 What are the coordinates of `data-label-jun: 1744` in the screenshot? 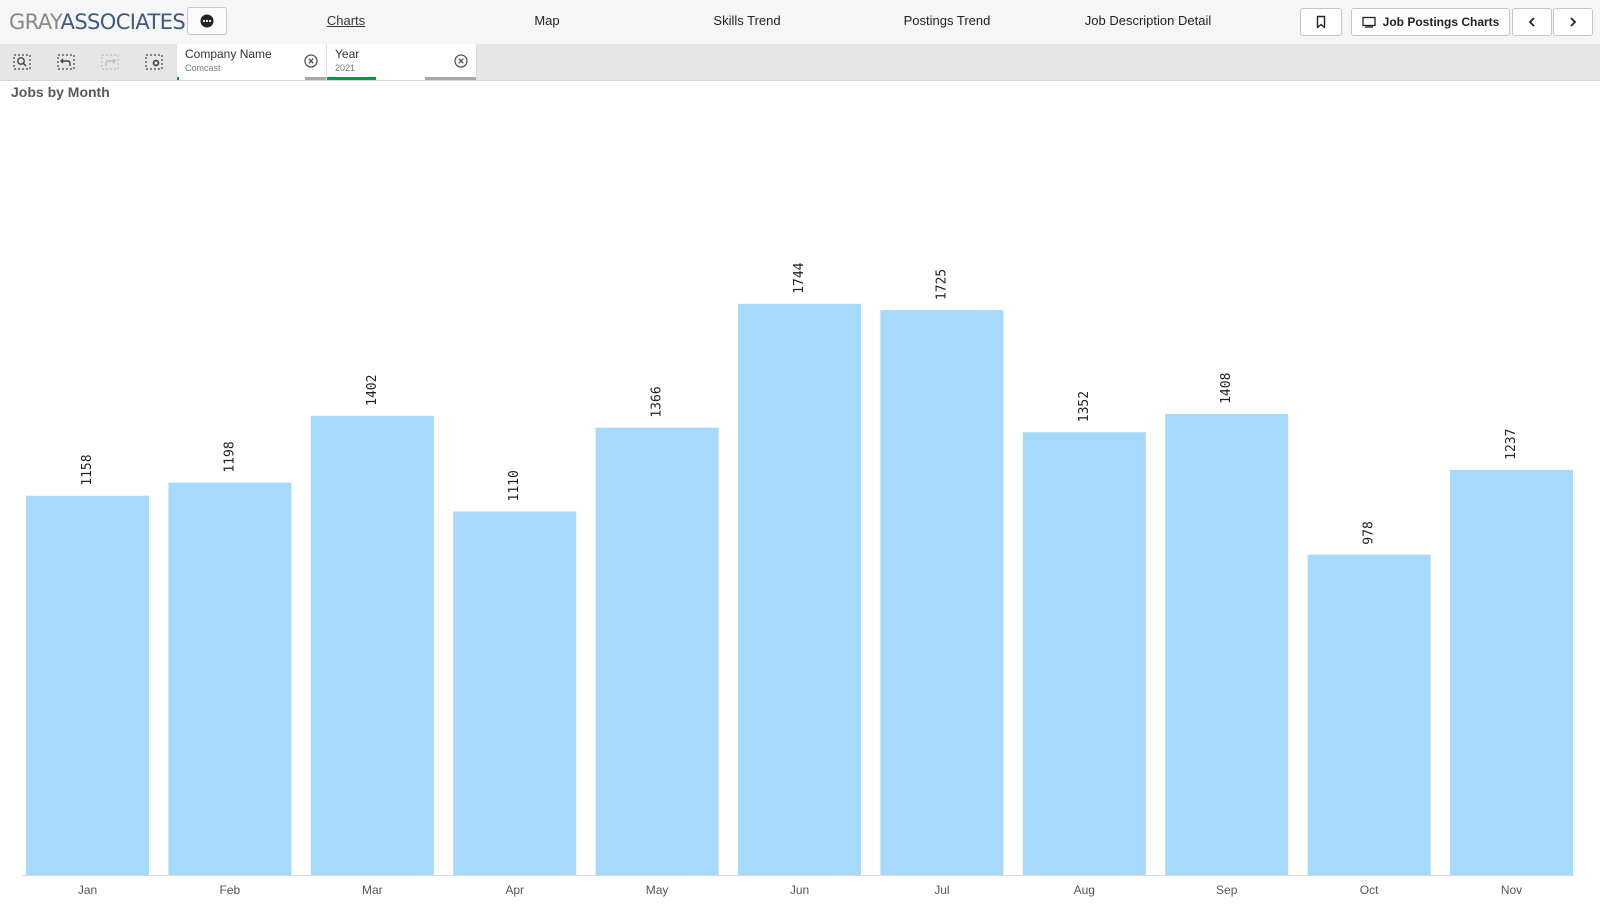 It's located at (799, 277).